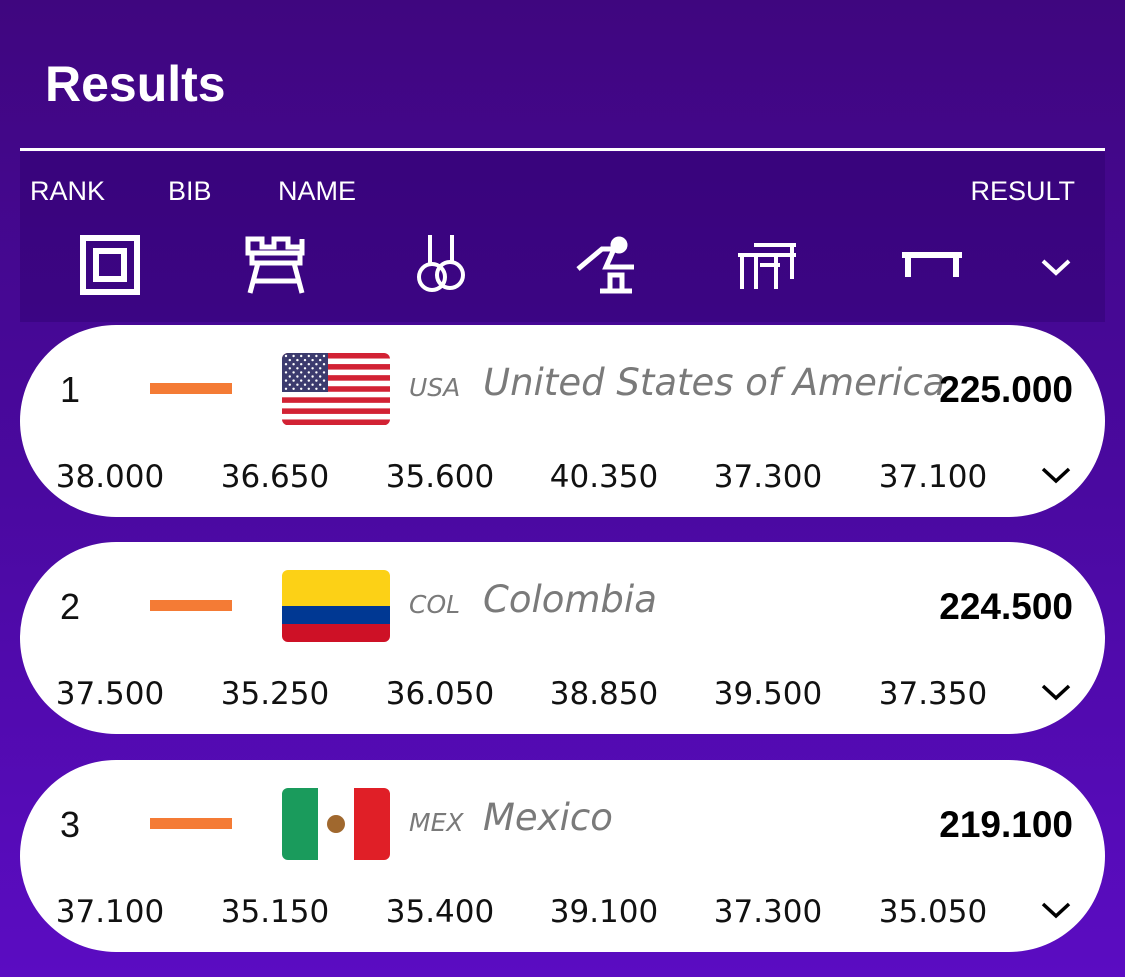 The image size is (1125, 977). I want to click on country-code: USA, so click(435, 387).